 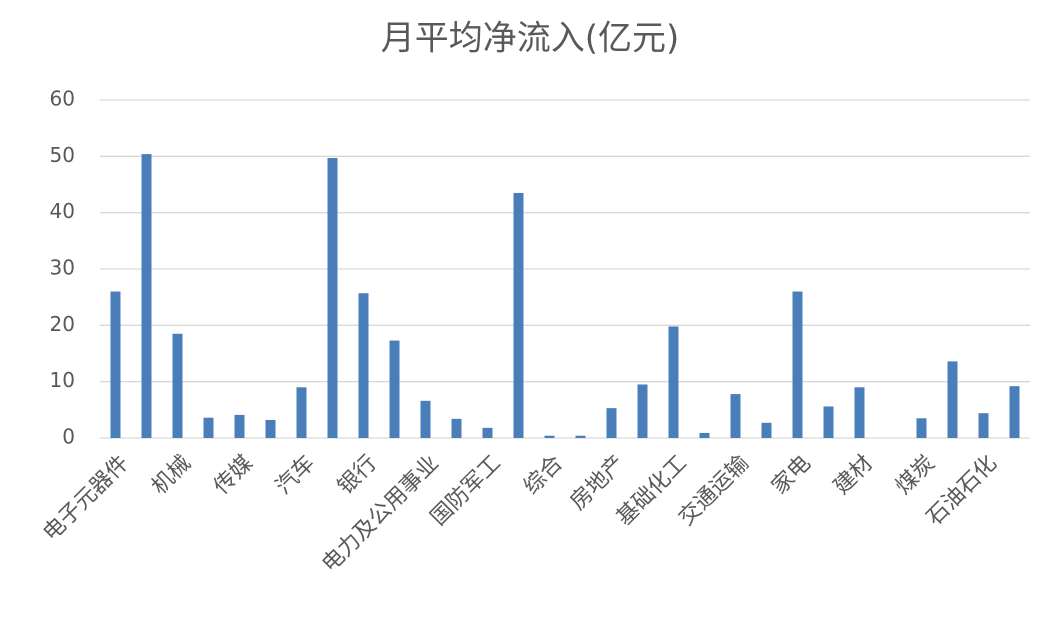 I want to click on y-tick-label: 20, so click(x=62, y=324).